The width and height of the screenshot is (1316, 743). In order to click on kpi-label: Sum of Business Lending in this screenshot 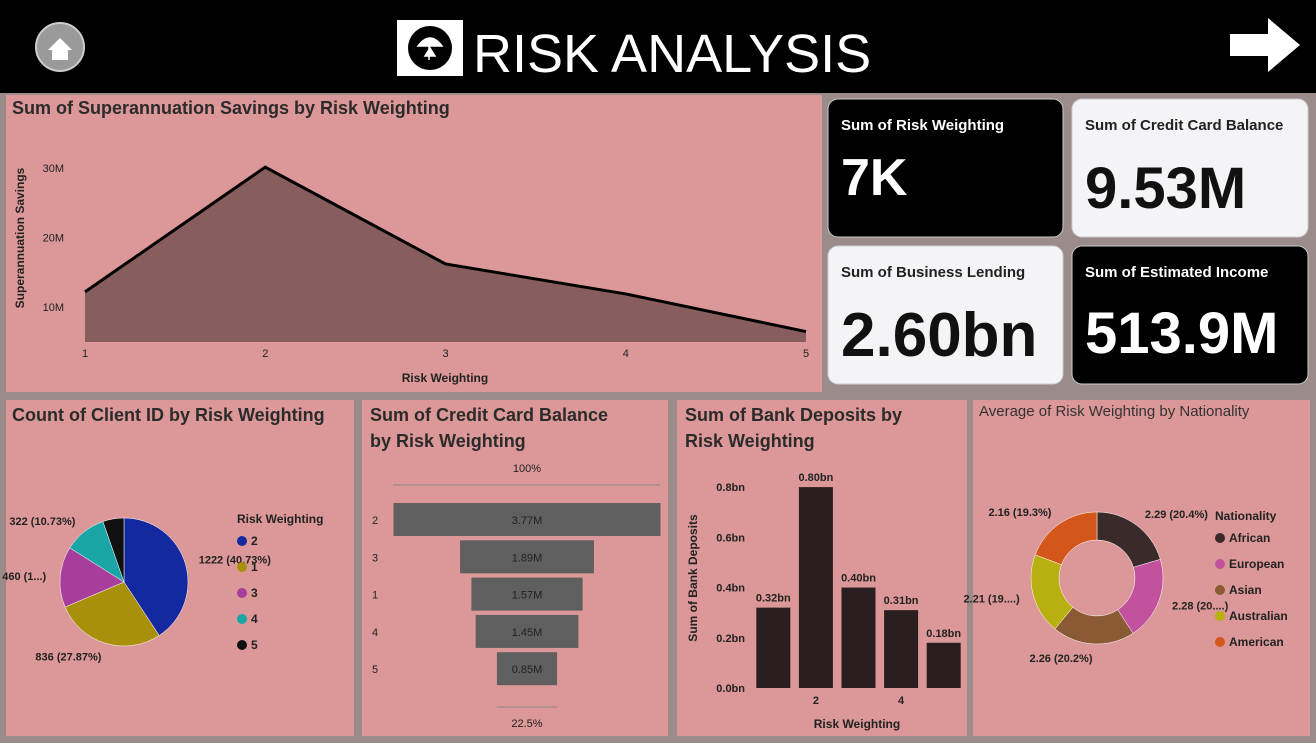, I will do `click(933, 272)`.